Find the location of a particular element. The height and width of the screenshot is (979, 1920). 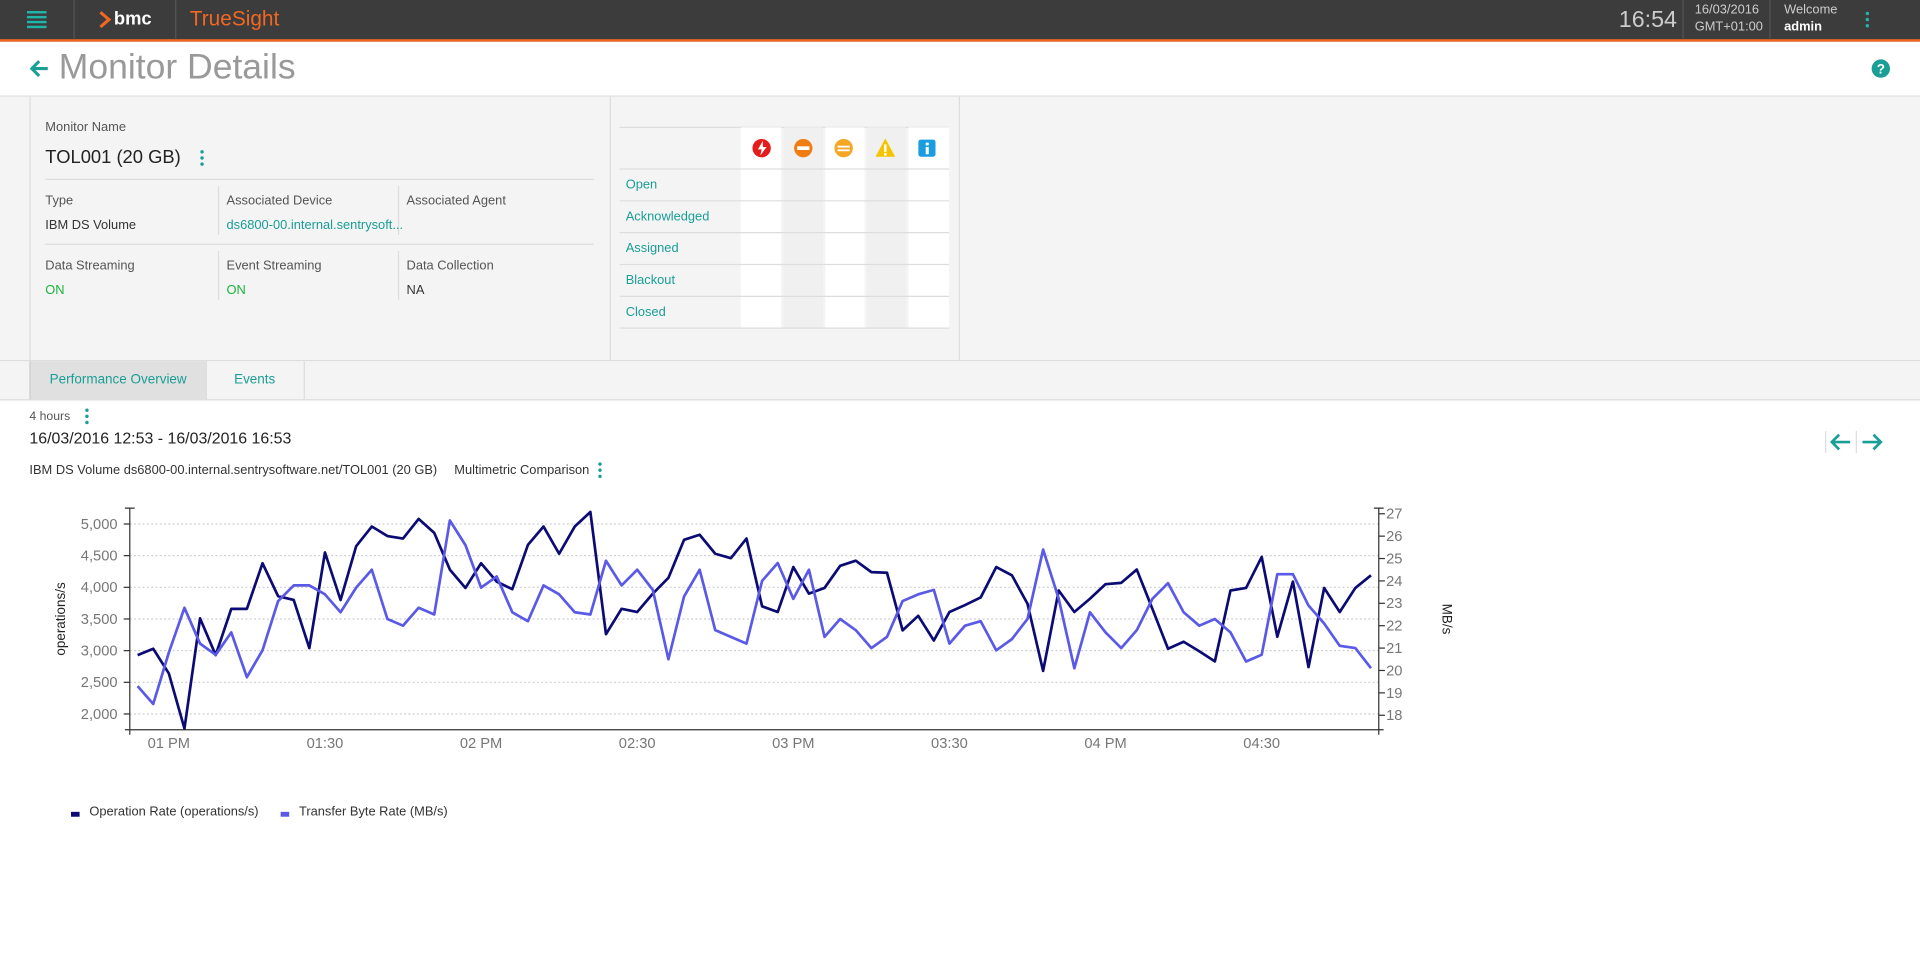

duration: 4 hours is located at coordinates (50, 417).